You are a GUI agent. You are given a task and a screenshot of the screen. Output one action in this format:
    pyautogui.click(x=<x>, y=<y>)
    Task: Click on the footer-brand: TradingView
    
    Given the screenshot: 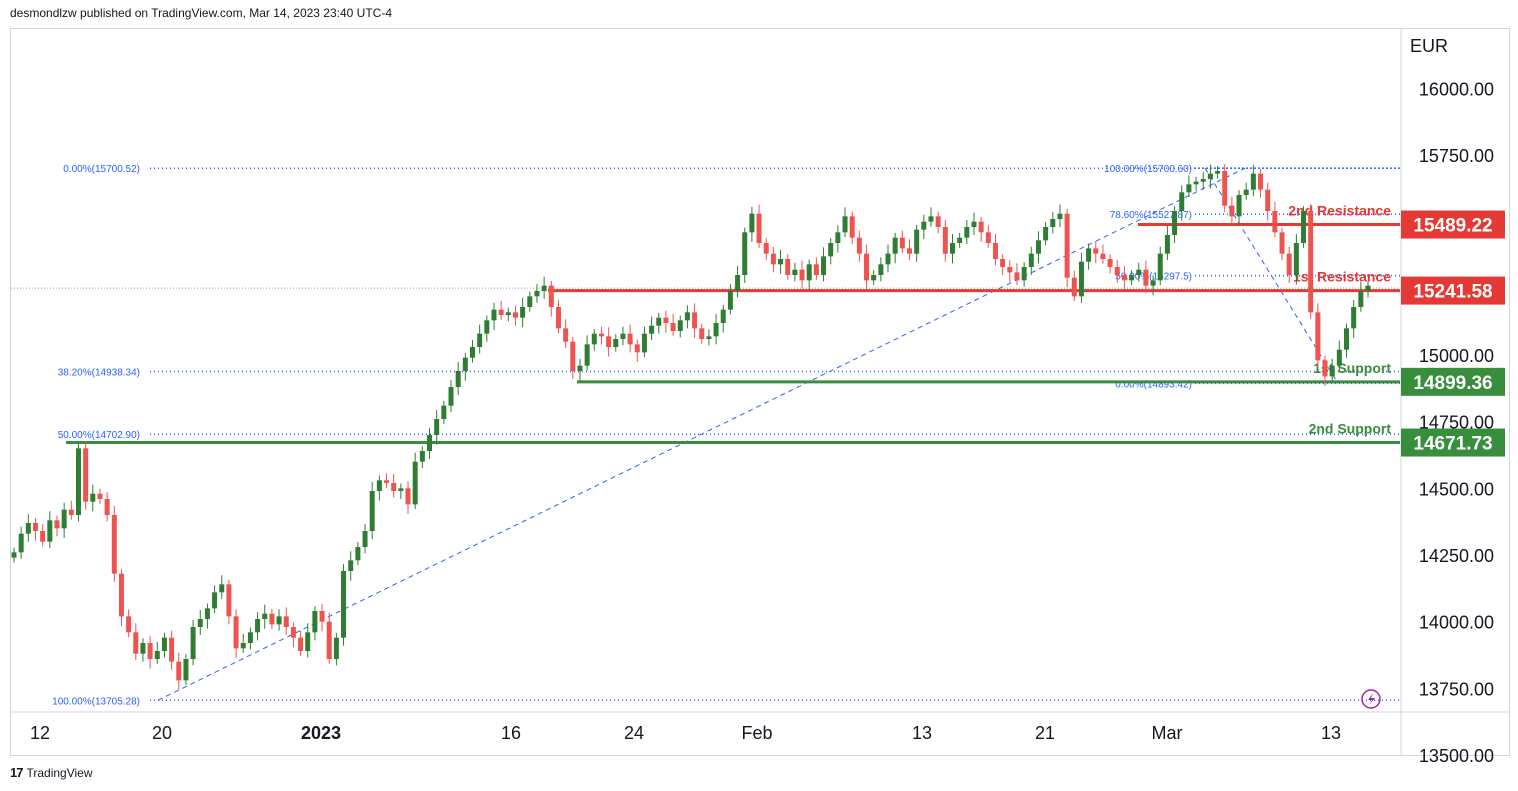 What is the action you would take?
    pyautogui.click(x=59, y=772)
    